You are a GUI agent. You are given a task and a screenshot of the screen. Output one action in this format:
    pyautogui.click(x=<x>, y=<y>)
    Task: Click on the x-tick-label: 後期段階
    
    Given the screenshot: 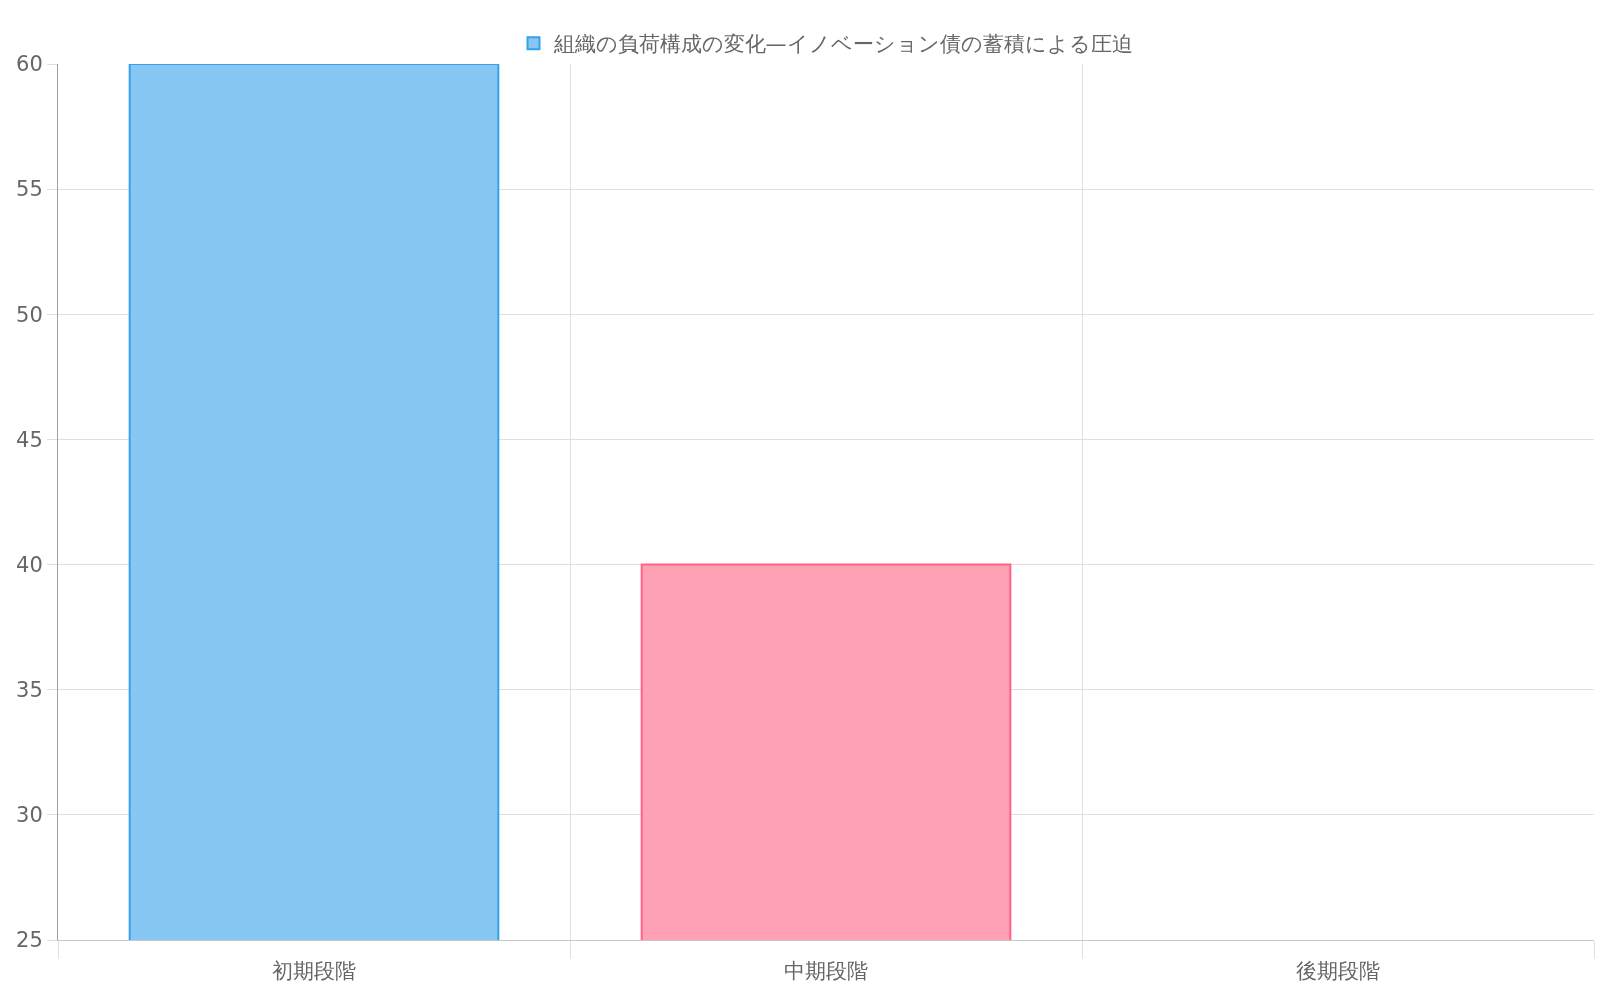 What is the action you would take?
    pyautogui.click(x=1338, y=971)
    